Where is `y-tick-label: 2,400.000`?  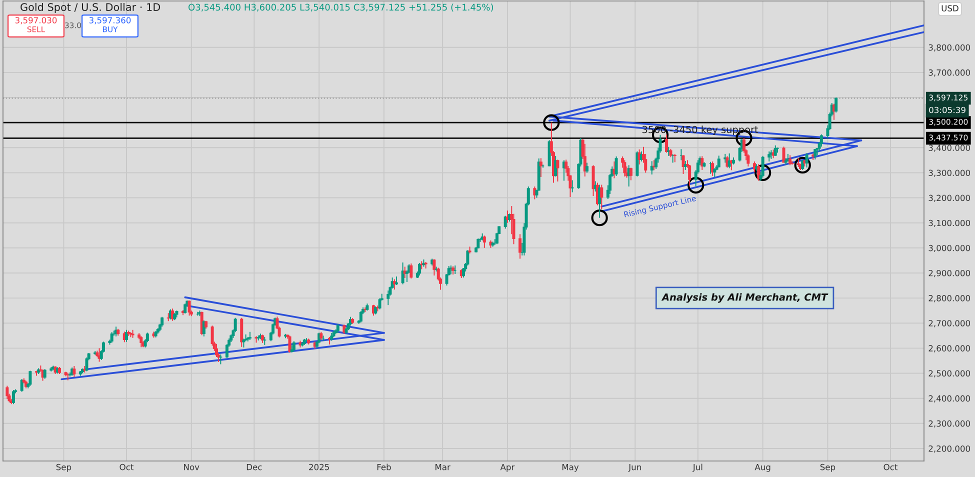 y-tick-label: 2,400.000 is located at coordinates (949, 398).